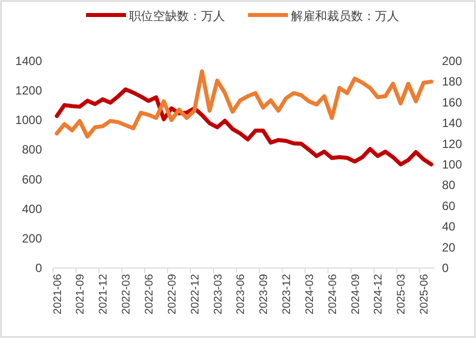  Describe the element at coordinates (38, 268) in the screenshot. I see `y-tick-label: 0` at that location.